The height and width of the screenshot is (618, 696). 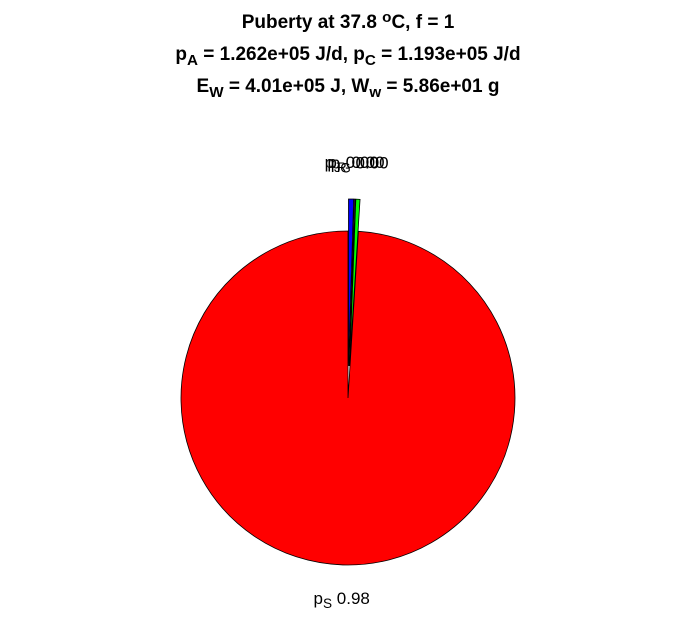 What do you see at coordinates (370, 60) in the screenshot?
I see `title-text: C` at bounding box center [370, 60].